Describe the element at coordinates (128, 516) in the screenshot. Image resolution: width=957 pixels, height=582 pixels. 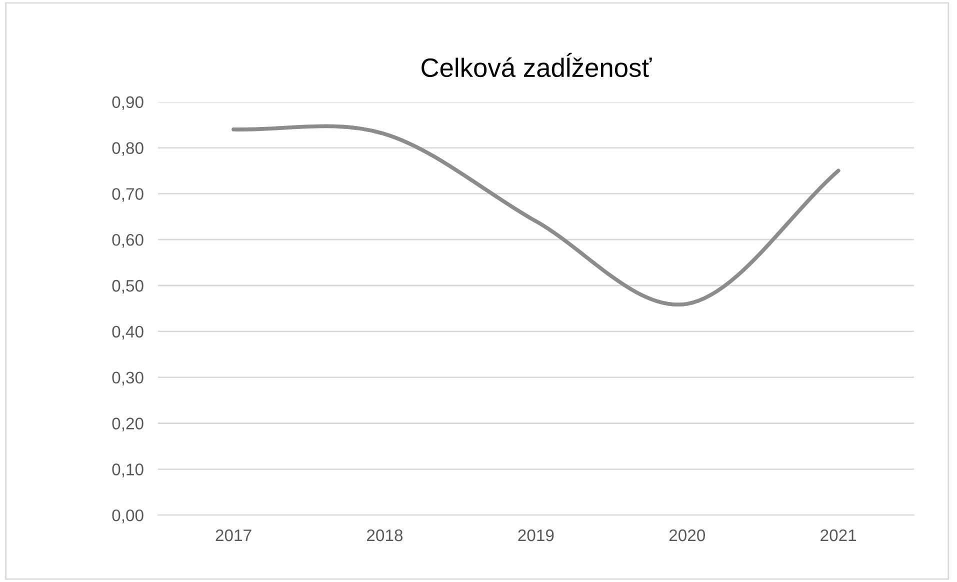
I see `y-tick-label: 0,00` at that location.